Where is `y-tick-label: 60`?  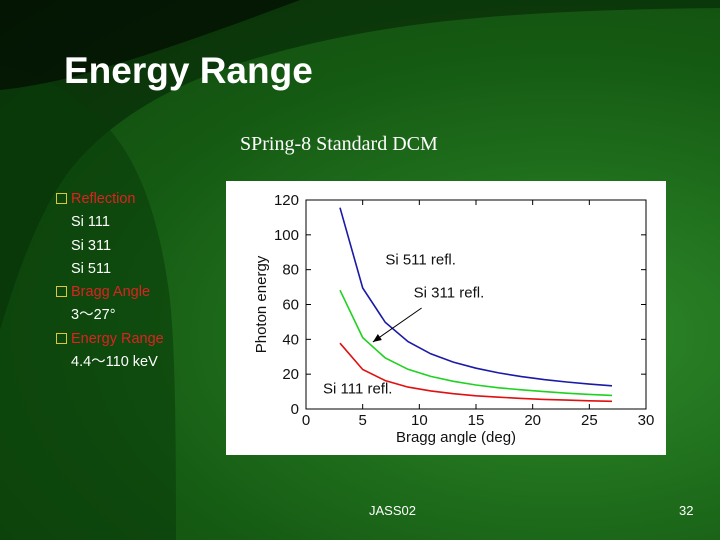 y-tick-label: 60 is located at coordinates (290, 305).